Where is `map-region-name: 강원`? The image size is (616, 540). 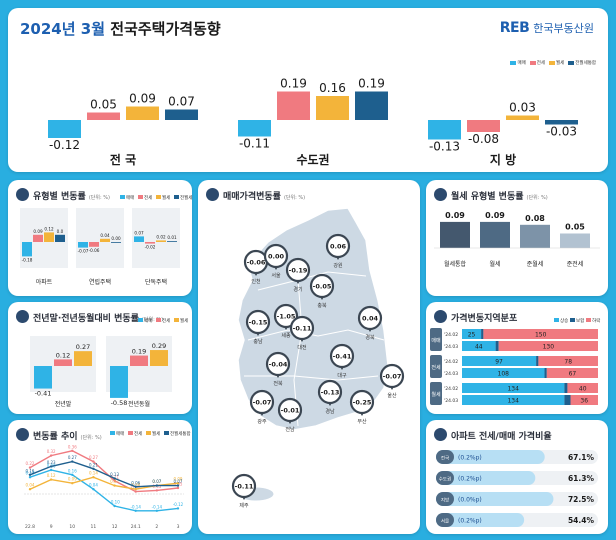 map-region-name: 강원 is located at coordinates (338, 265).